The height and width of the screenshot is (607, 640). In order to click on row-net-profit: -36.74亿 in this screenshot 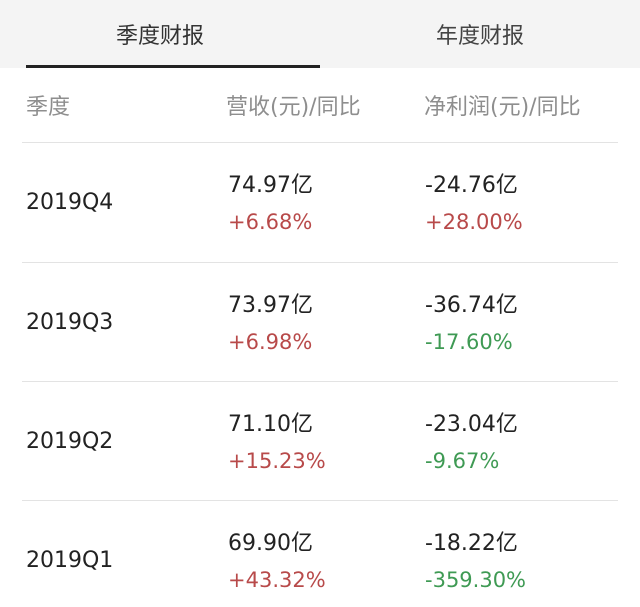, I will do `click(471, 305)`.